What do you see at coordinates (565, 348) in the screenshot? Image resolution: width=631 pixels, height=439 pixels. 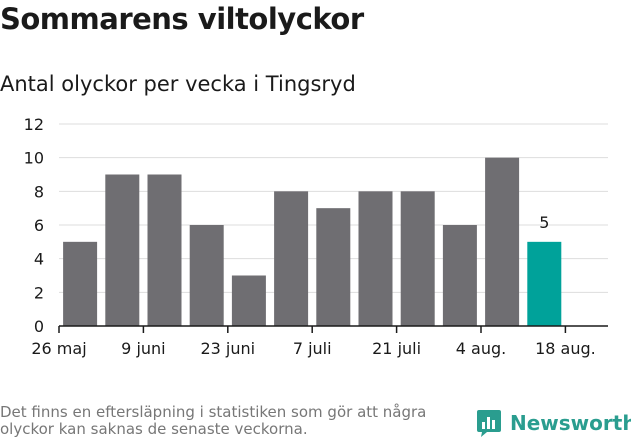 I see `x-tick-label: 18 aug.` at bounding box center [565, 348].